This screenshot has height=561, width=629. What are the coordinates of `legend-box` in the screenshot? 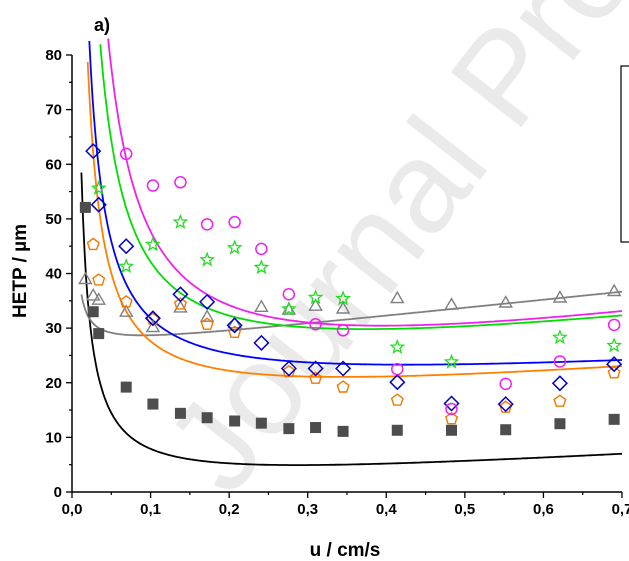 It's located at (624, 154).